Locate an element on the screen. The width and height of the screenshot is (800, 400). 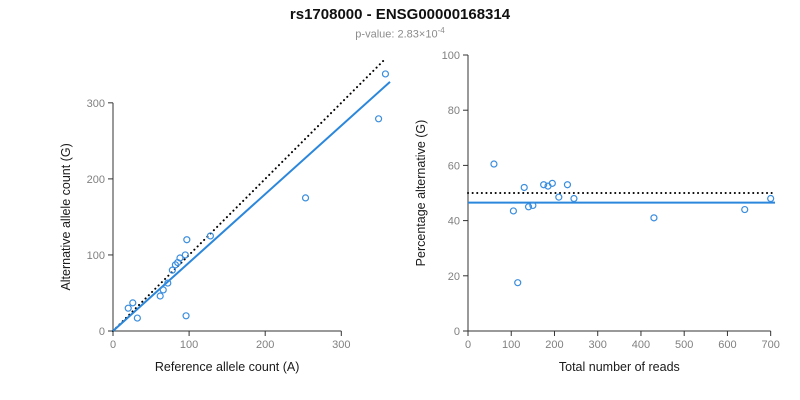
svg-text: 700 is located at coordinates (770, 345).